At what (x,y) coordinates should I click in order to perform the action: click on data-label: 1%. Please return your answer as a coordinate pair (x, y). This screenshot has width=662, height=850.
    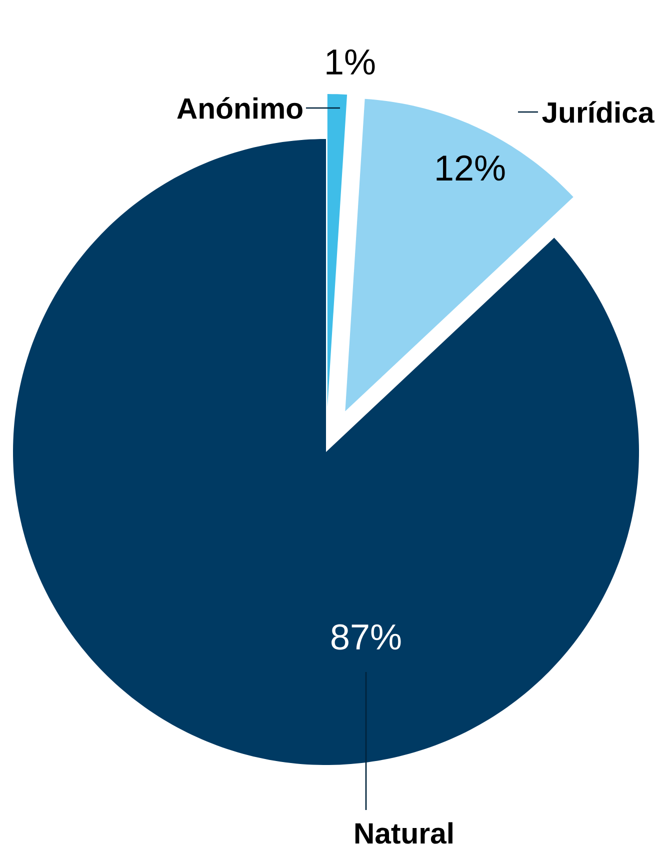
    Looking at the image, I should click on (350, 62).